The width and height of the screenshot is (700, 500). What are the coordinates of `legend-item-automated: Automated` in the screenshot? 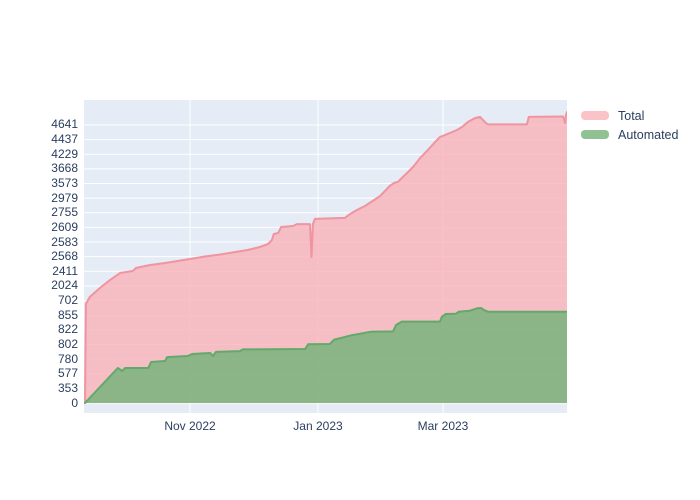 It's located at (629, 134).